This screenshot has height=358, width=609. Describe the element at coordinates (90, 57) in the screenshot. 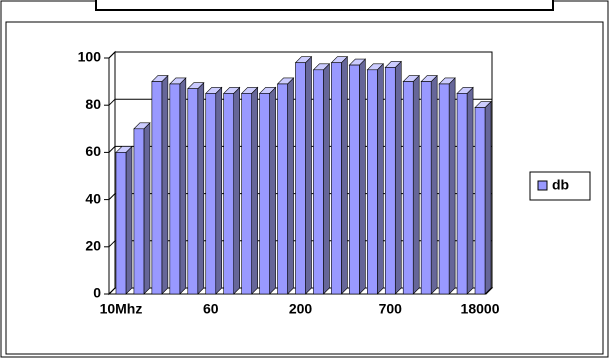

I see `y-tick-label: 100` at that location.